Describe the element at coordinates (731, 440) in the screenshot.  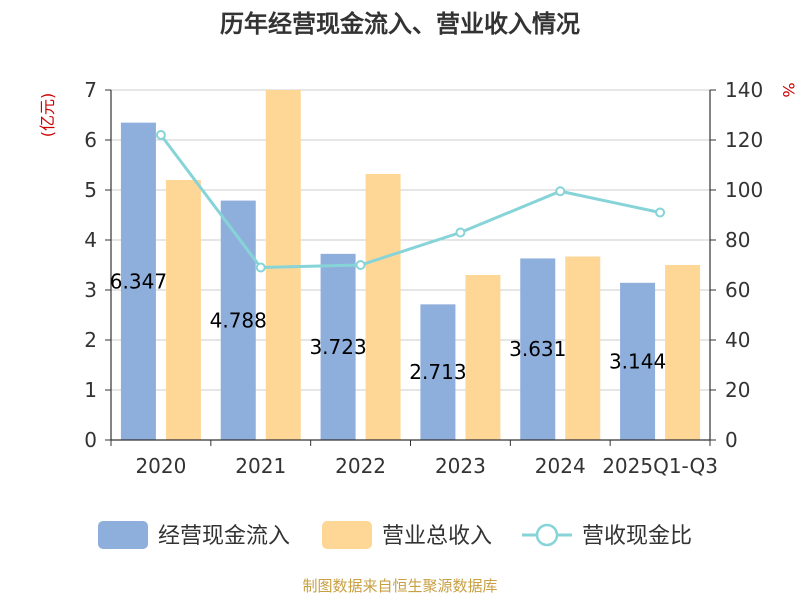
I see `right-tick-label: 0` at that location.